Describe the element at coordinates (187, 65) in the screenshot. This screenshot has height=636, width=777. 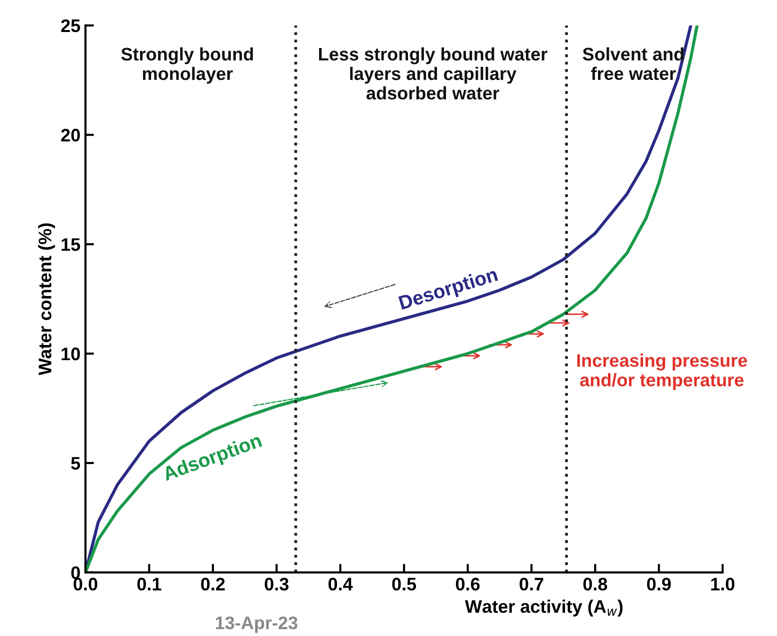
I see `annotation: Strongly bound monolayer` at that location.